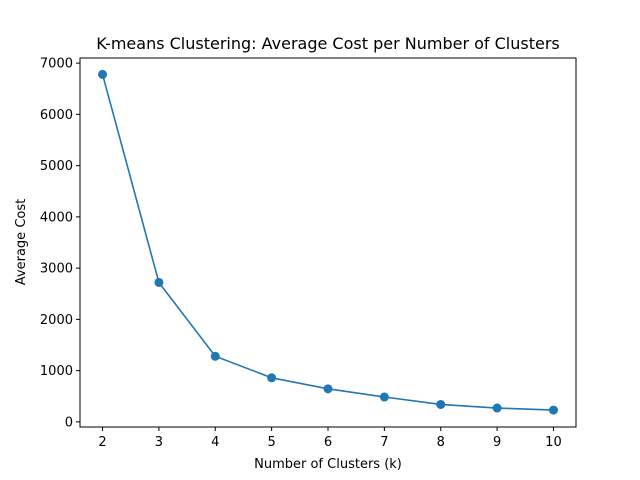  I want to click on x-tick-label: 6, so click(328, 442).